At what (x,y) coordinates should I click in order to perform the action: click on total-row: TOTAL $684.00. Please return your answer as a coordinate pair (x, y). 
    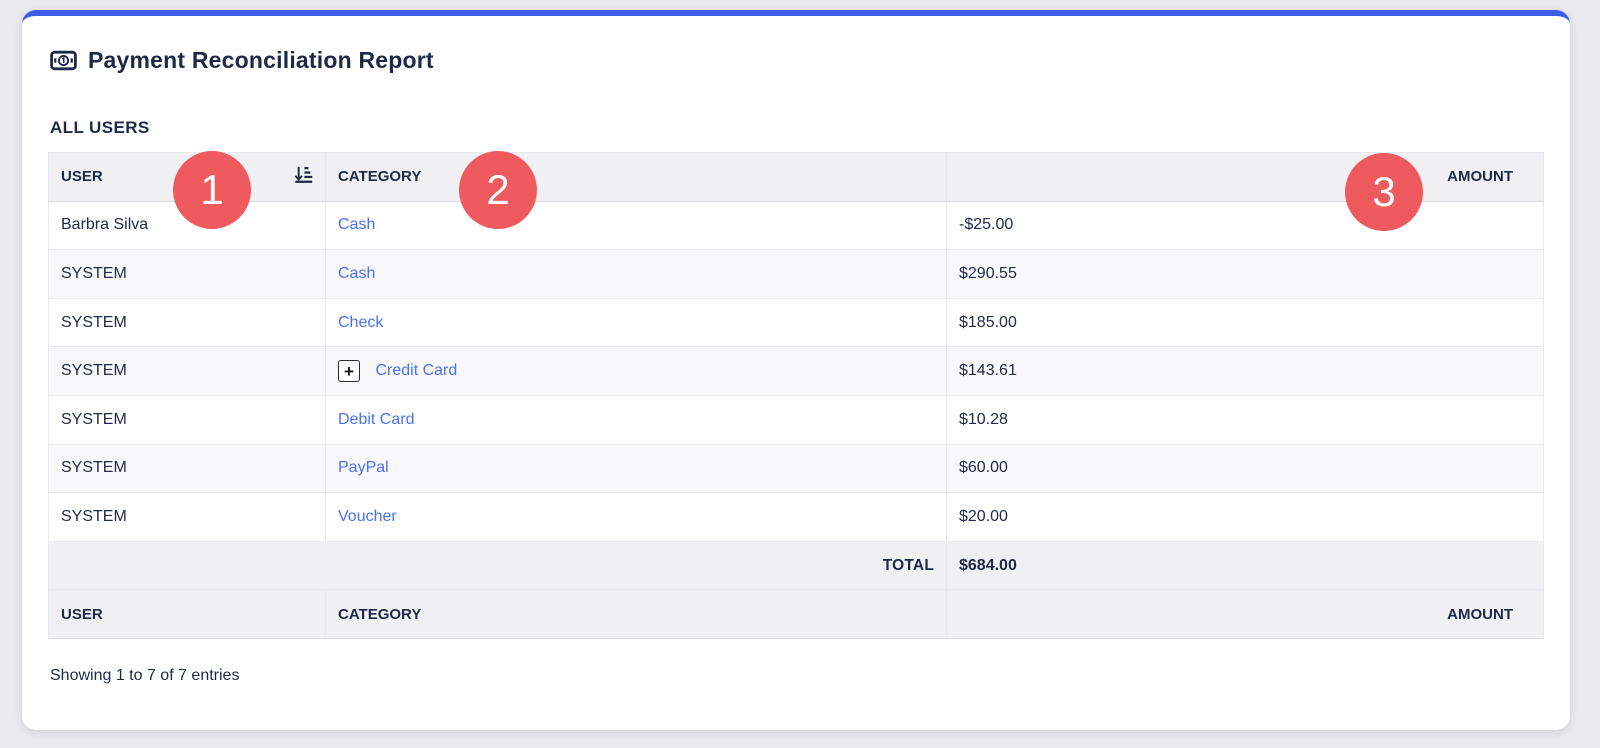
    Looking at the image, I should click on (796, 565).